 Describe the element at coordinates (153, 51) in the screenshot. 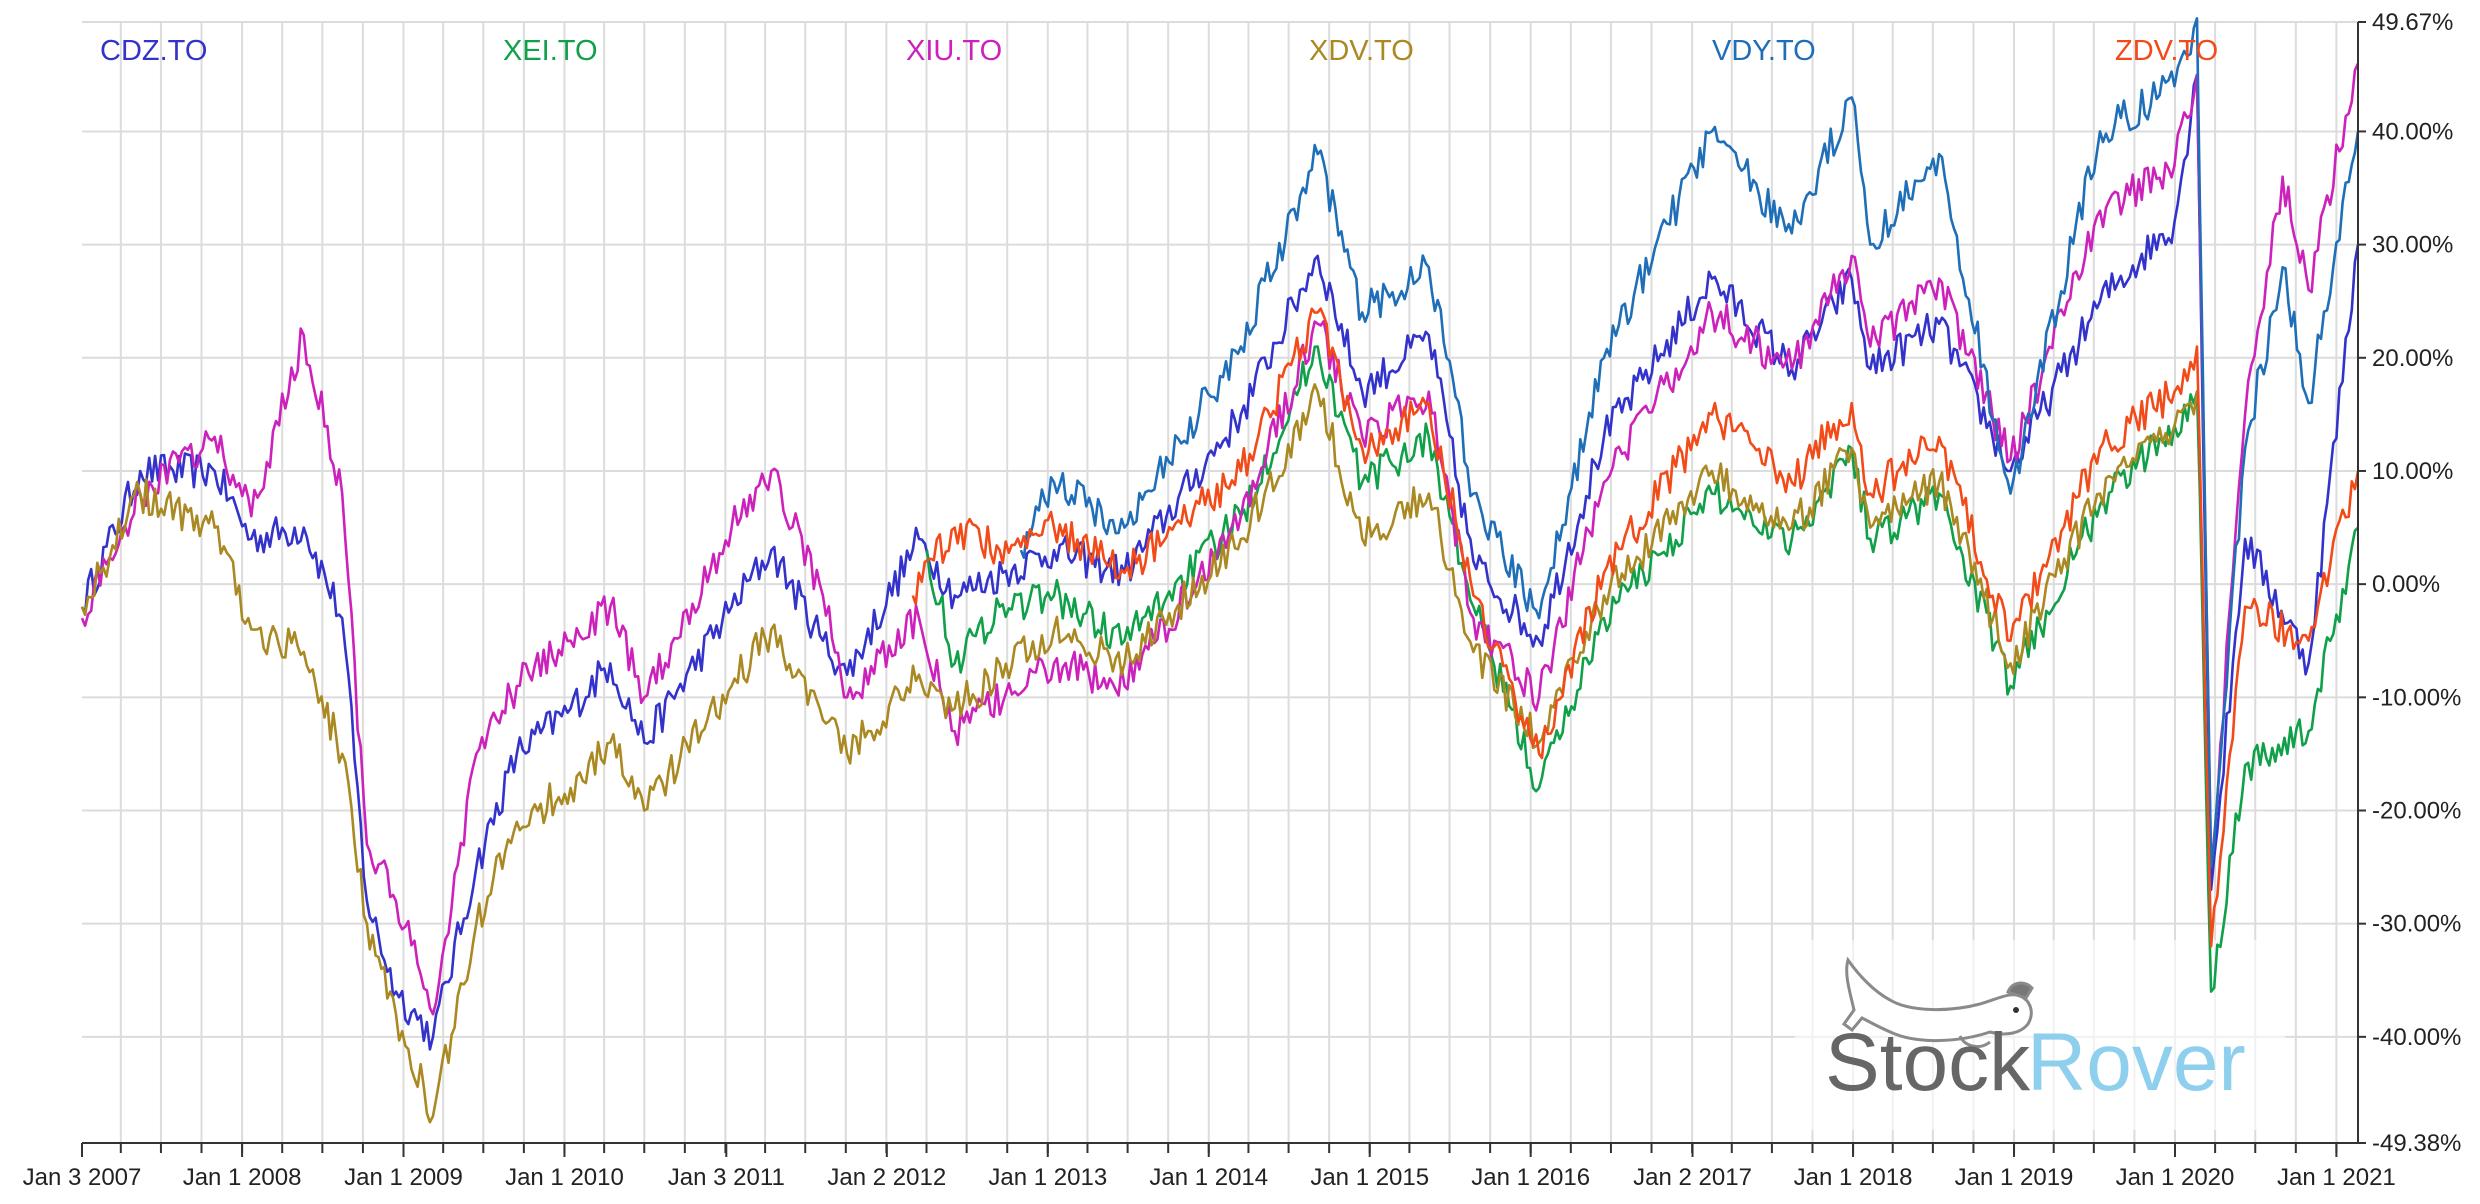

I see `legend-item-cdz-to: CDZ.TO` at that location.